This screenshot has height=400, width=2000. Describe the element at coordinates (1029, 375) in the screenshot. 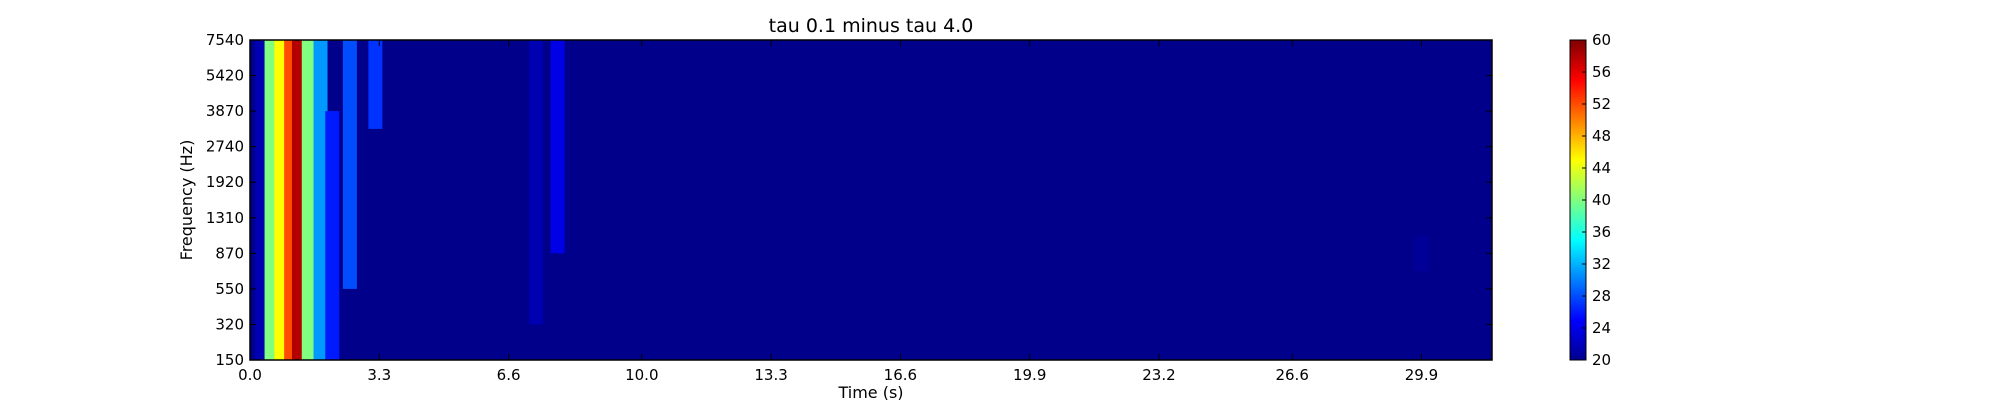

I see `x-tick-label: 19.9` at that location.